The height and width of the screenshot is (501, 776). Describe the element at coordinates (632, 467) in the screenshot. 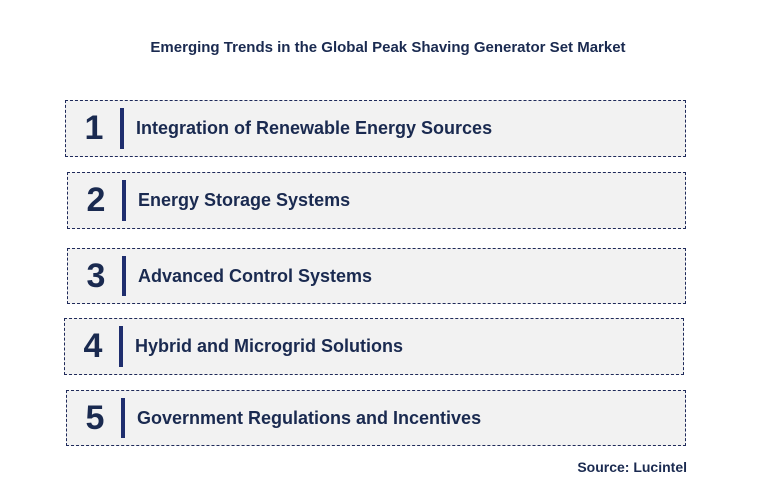

I see `source-note: Source: Lucintel` at that location.